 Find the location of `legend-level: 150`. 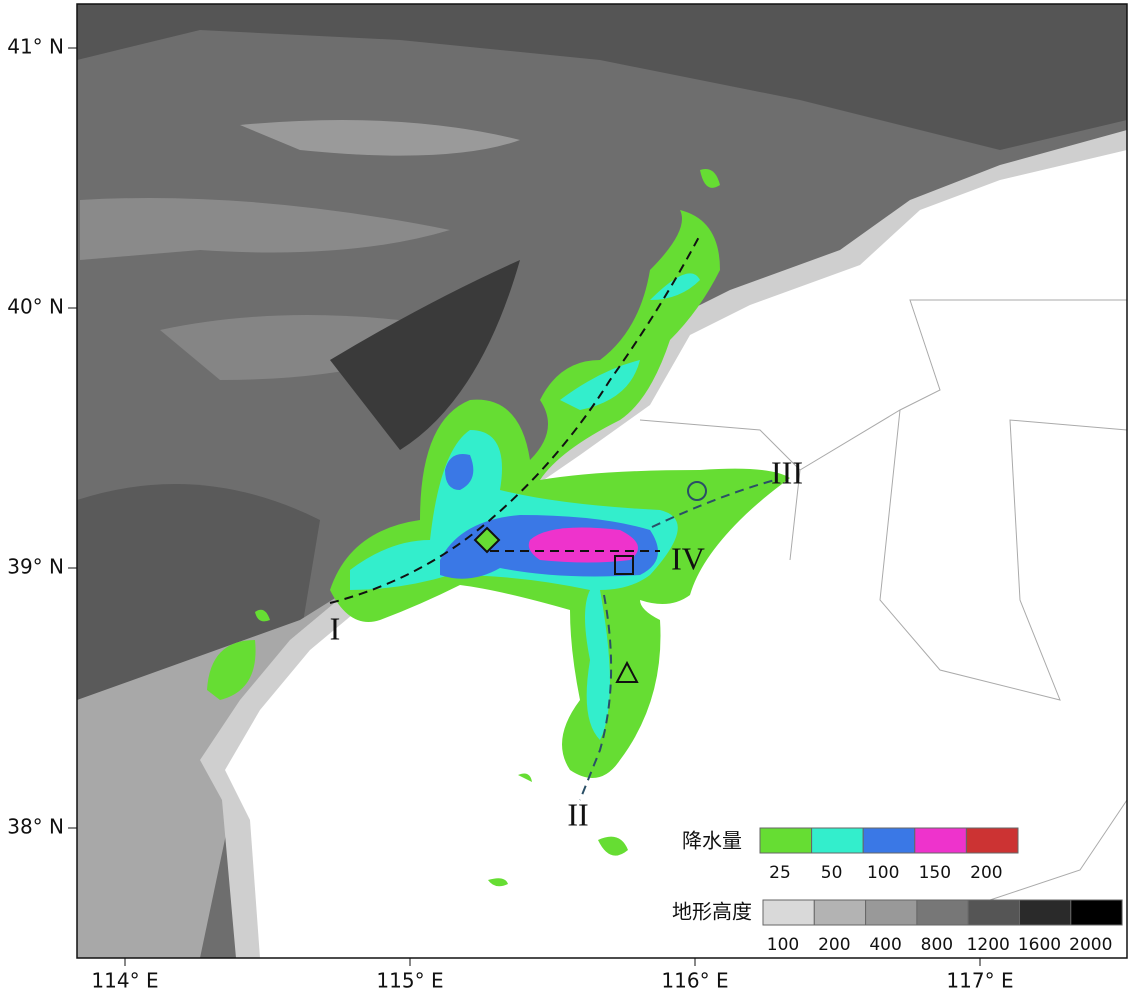

legend-level: 150 is located at coordinates (935, 873).